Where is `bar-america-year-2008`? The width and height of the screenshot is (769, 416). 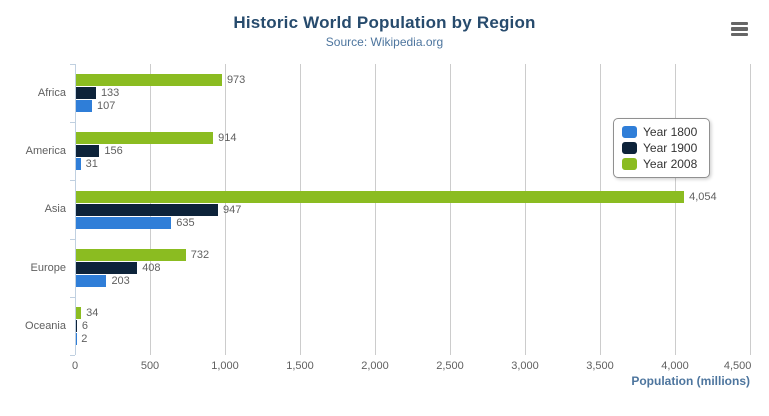 bar-america-year-2008 is located at coordinates (145, 138).